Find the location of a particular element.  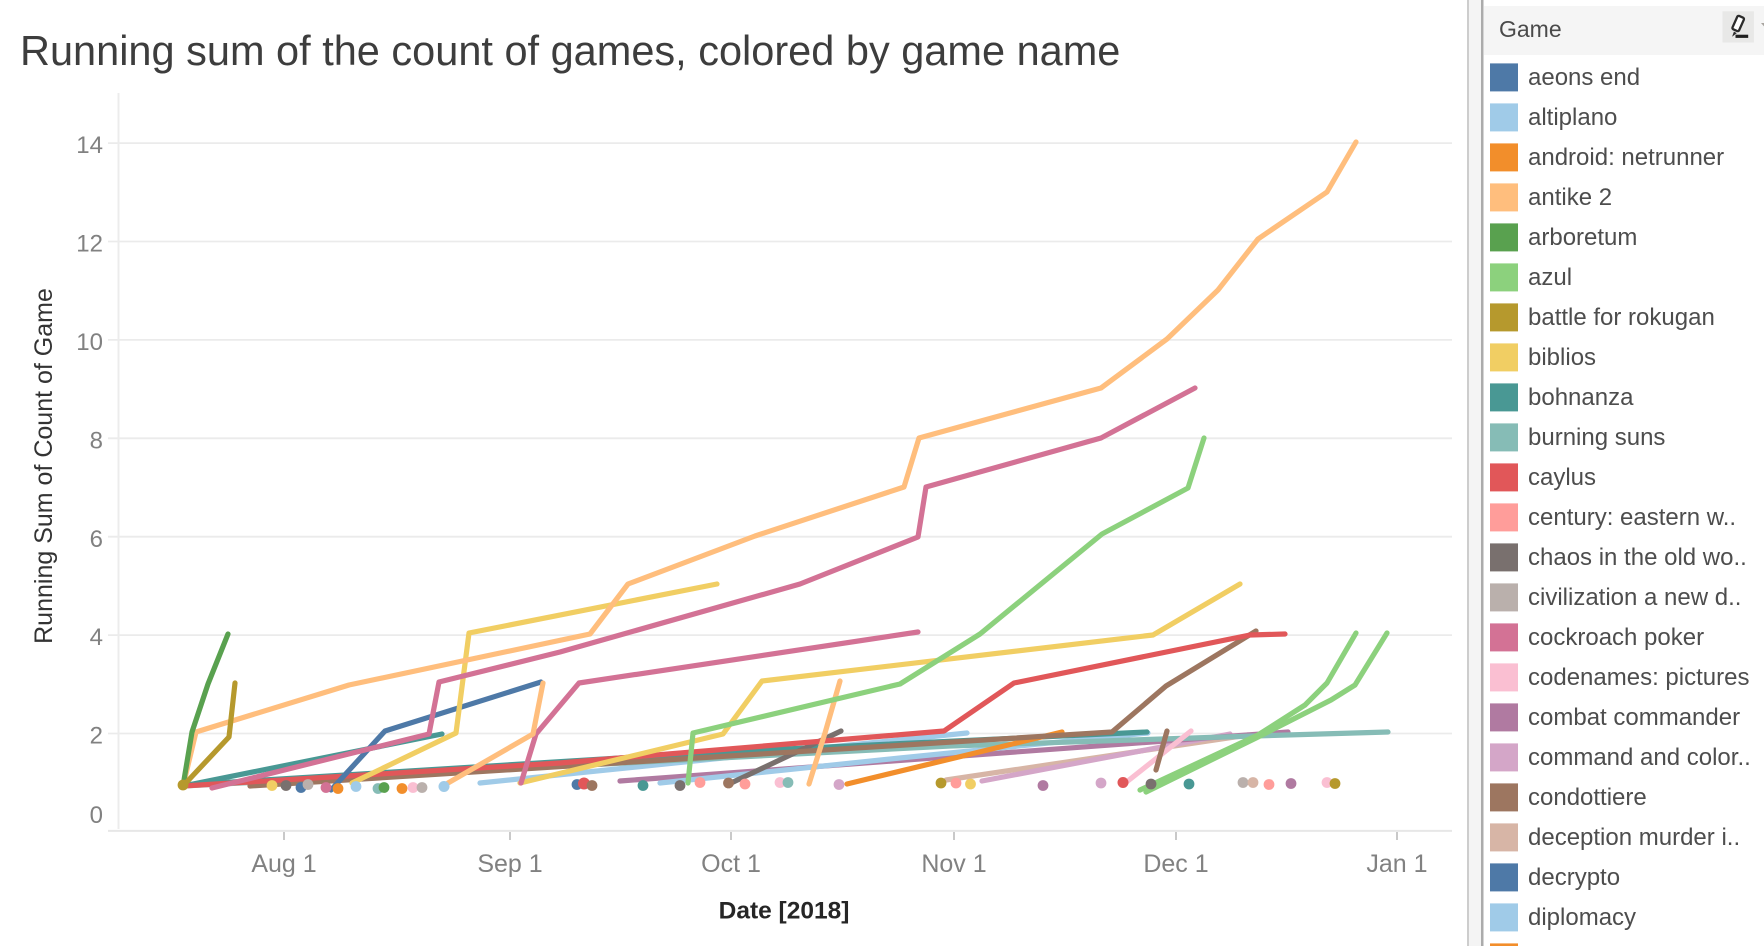

svg-text: burning suns is located at coordinates (1596, 437).